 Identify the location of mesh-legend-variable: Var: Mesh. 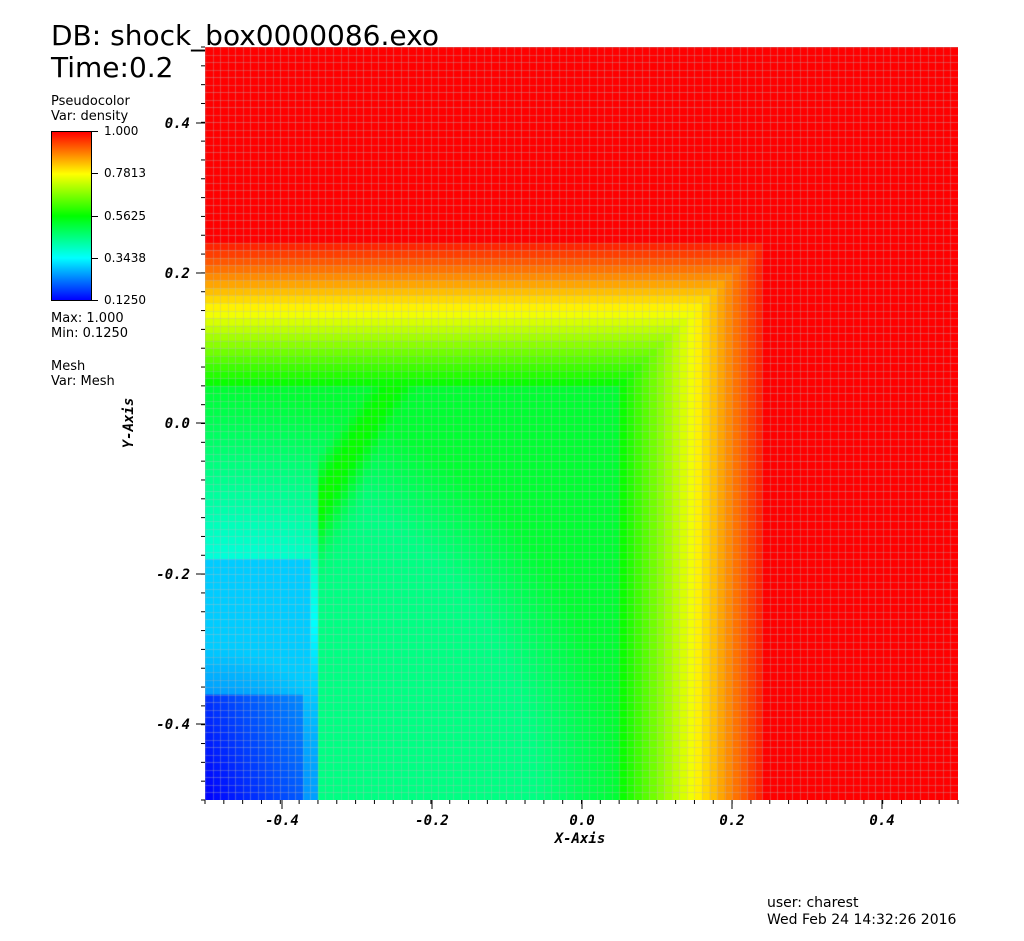
(83, 381).